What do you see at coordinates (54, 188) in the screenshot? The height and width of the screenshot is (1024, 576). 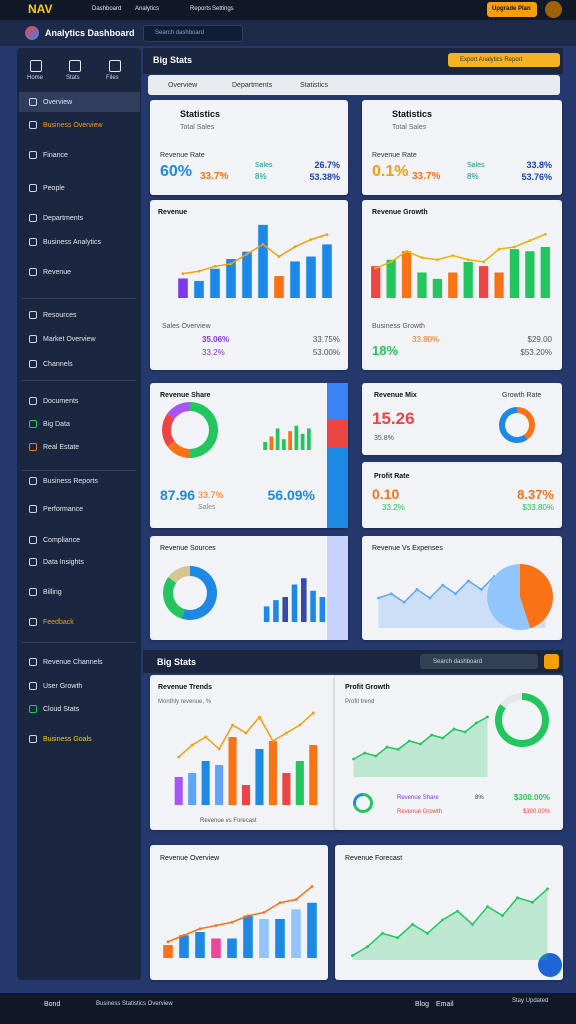 I see `sidebar-item: People` at bounding box center [54, 188].